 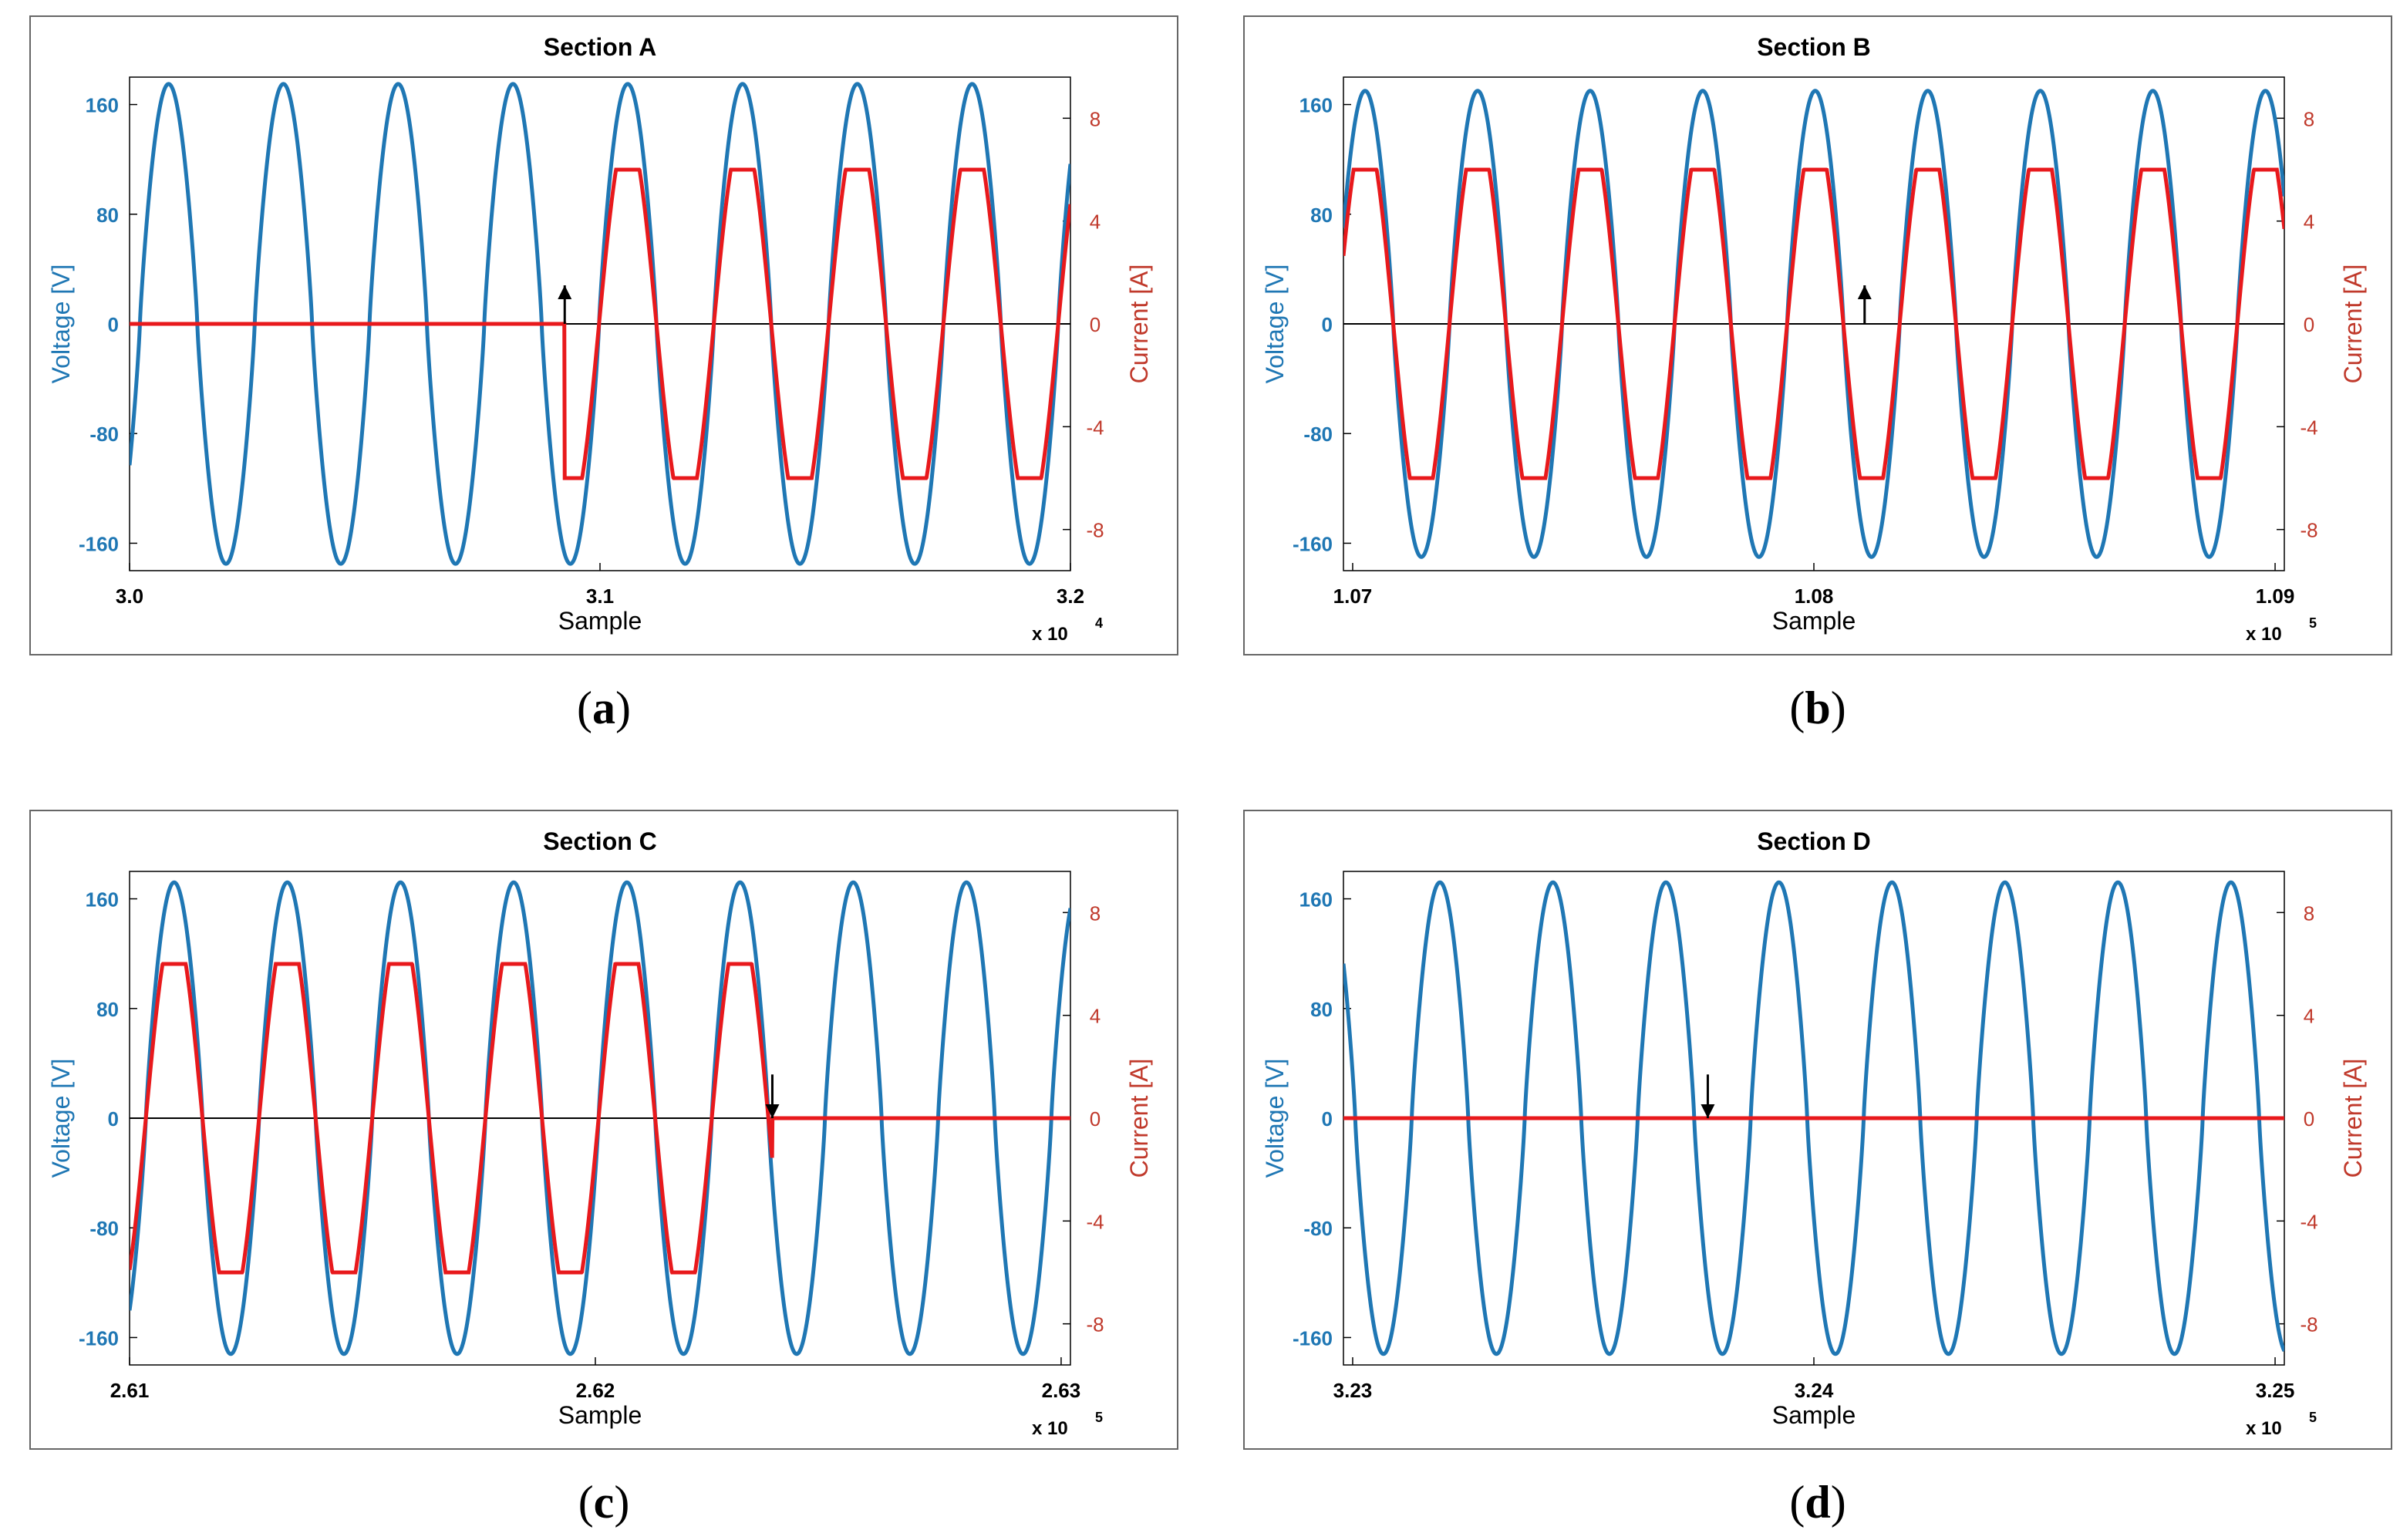 I want to click on x-tick-label: 3.1, so click(x=600, y=596).